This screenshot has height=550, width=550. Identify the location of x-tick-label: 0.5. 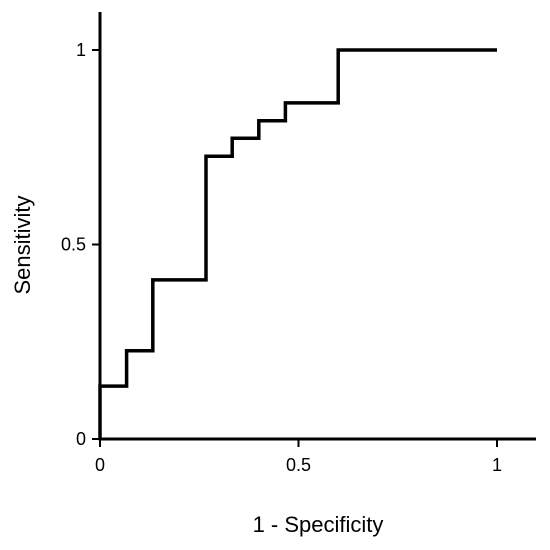
(298, 465).